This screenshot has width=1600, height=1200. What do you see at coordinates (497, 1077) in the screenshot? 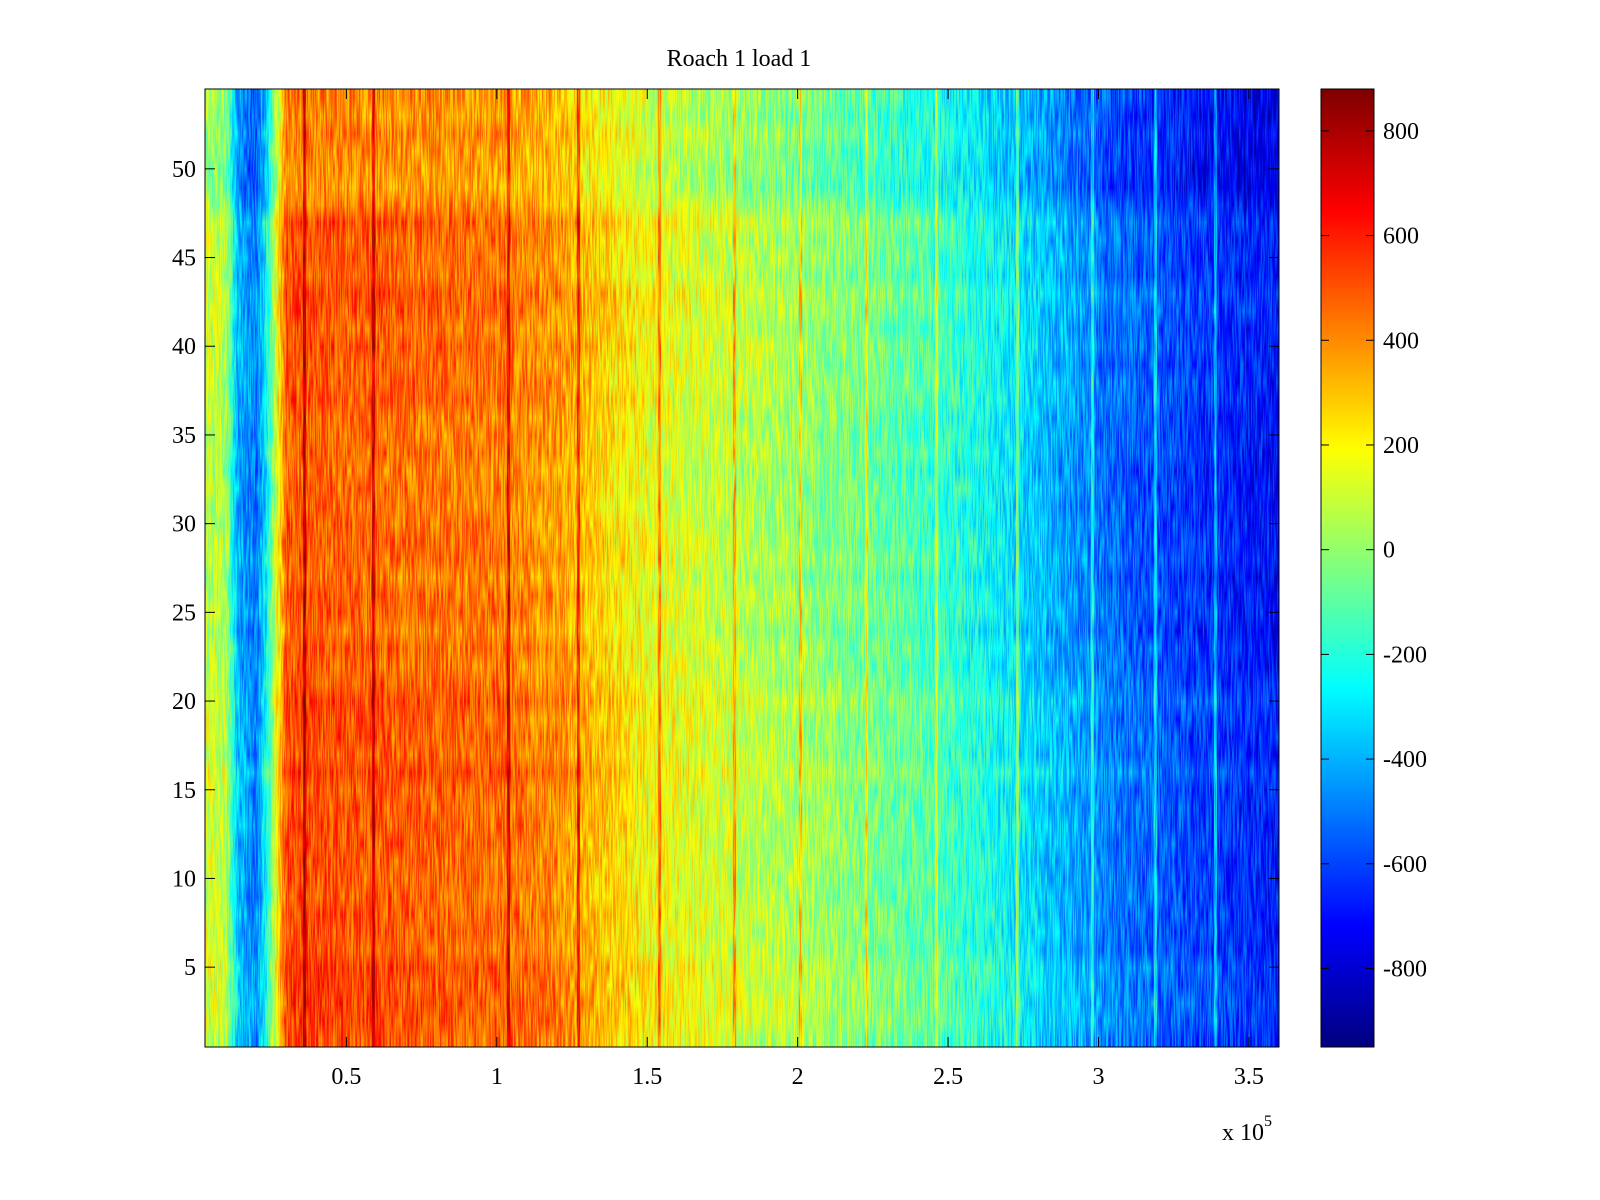
I see `x-tick-label: 1` at bounding box center [497, 1077].